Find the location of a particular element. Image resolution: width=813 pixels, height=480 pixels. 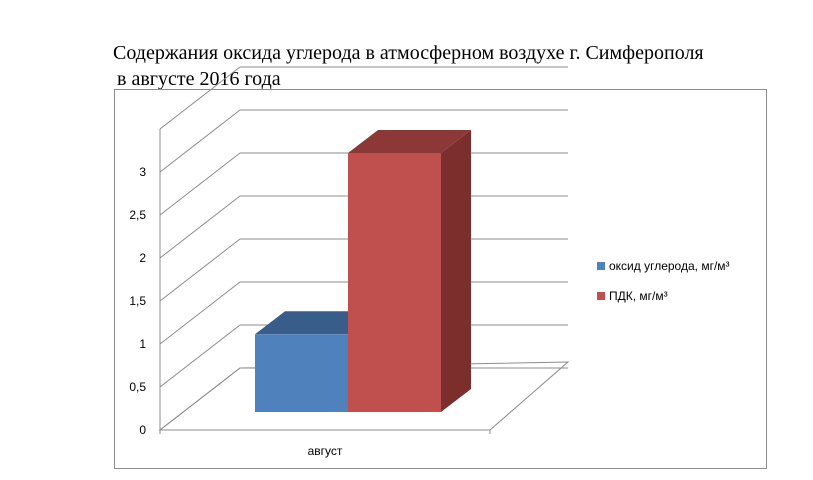

legend-label-co: оксид углерода, мг/м³ is located at coordinates (669, 266).